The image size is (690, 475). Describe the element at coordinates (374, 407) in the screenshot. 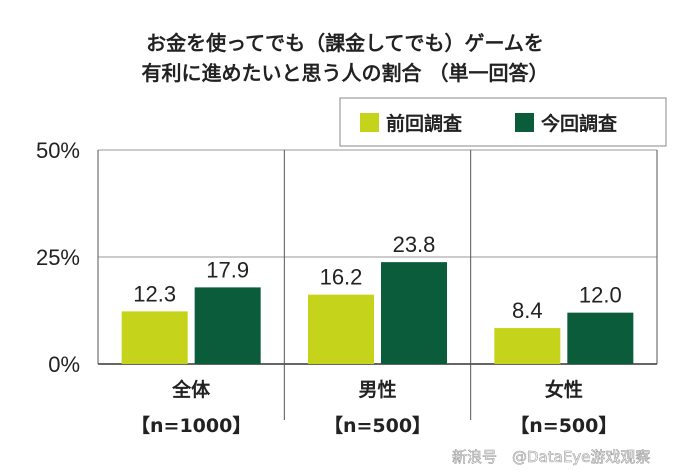

I see `category-labels: 全体【n=1000】男性【n=500】女性【n=500】` at that location.